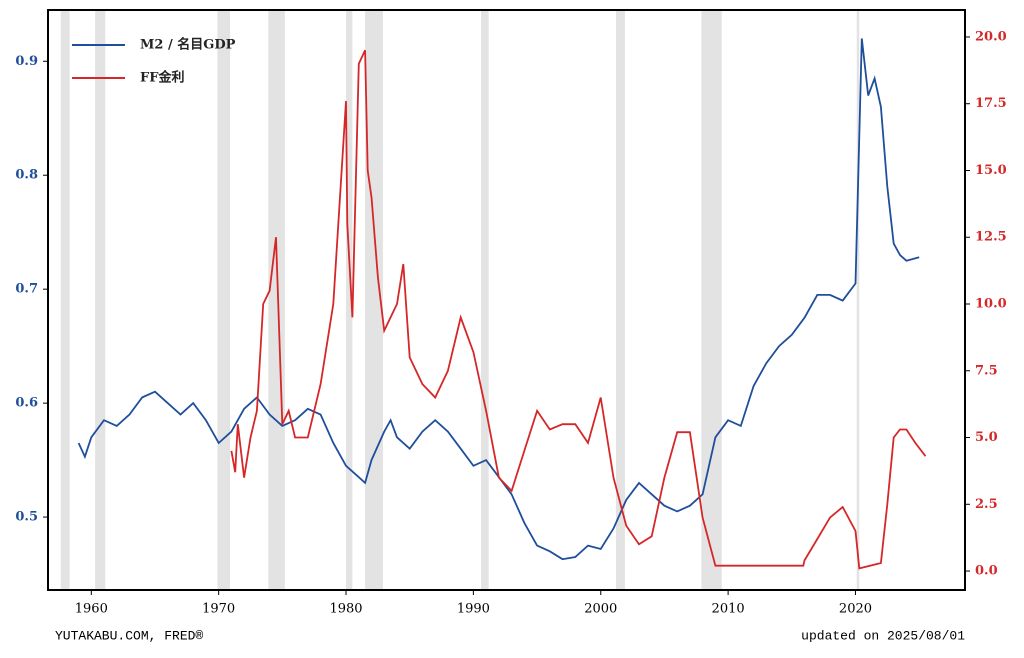 This screenshot has width=1024, height=658. What do you see at coordinates (986, 504) in the screenshot?
I see `y2-tick-label: 2.5` at bounding box center [986, 504].